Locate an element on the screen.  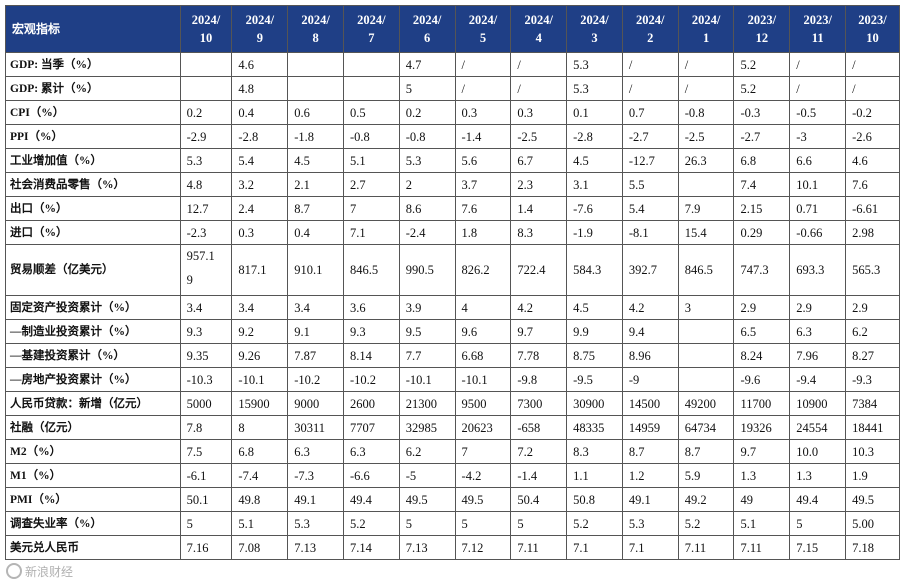
table-cell: 0.4 is located at coordinates (315, 232).